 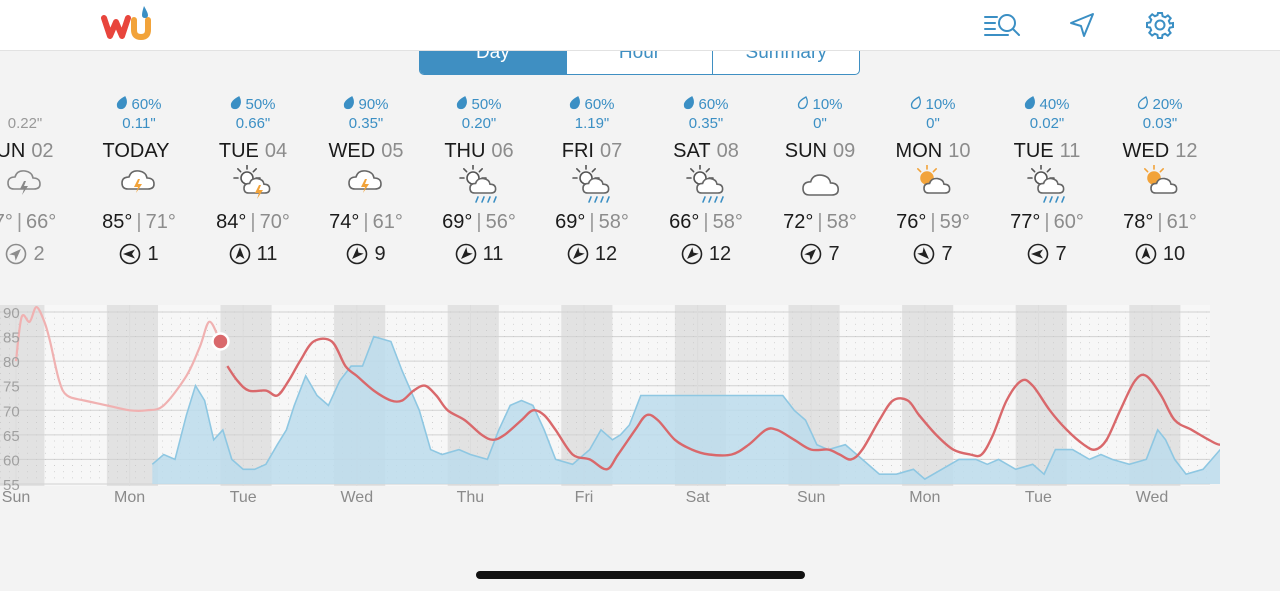 What do you see at coordinates (366, 125) in the screenshot?
I see `precip-amount: 0.35"` at bounding box center [366, 125].